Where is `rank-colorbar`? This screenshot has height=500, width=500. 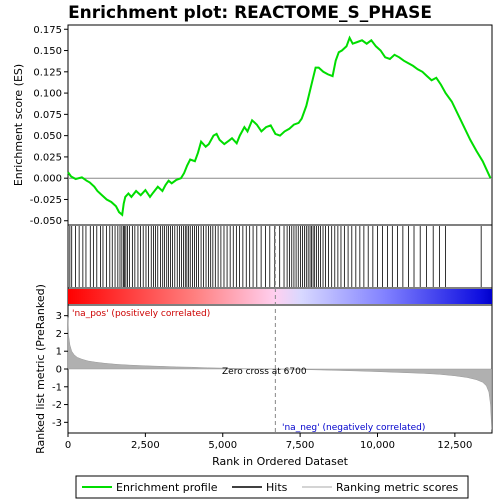 rank-colorbar is located at coordinates (280, 296).